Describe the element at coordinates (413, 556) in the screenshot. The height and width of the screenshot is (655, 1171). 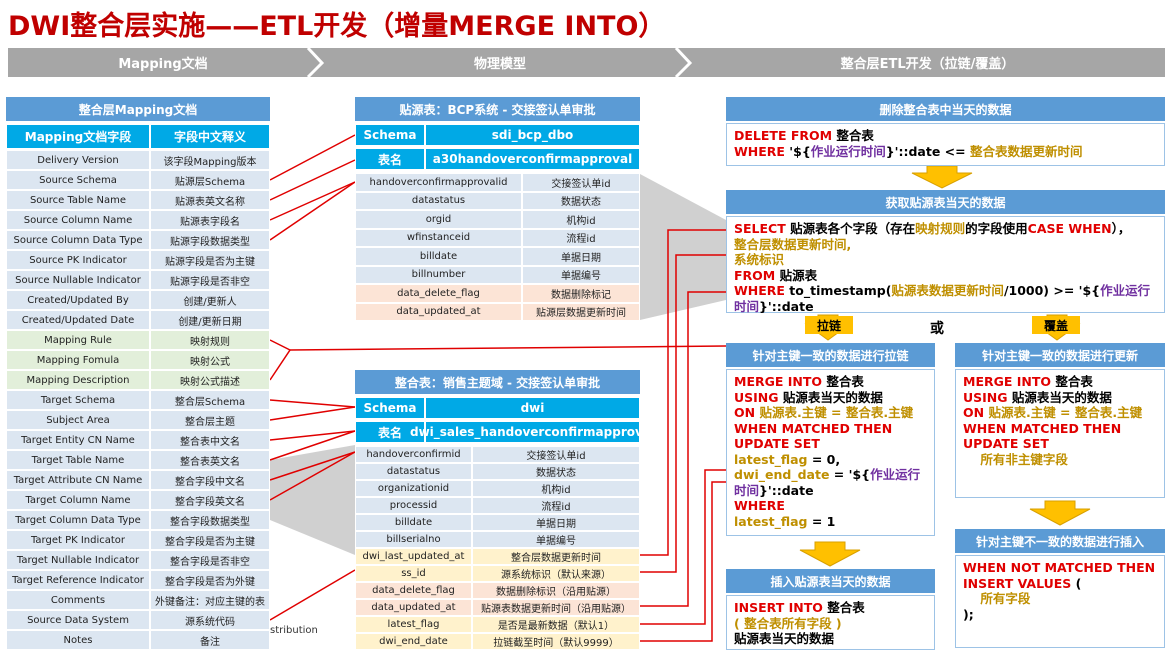
I see `table-cell: dwi_last_updated_at` at that location.